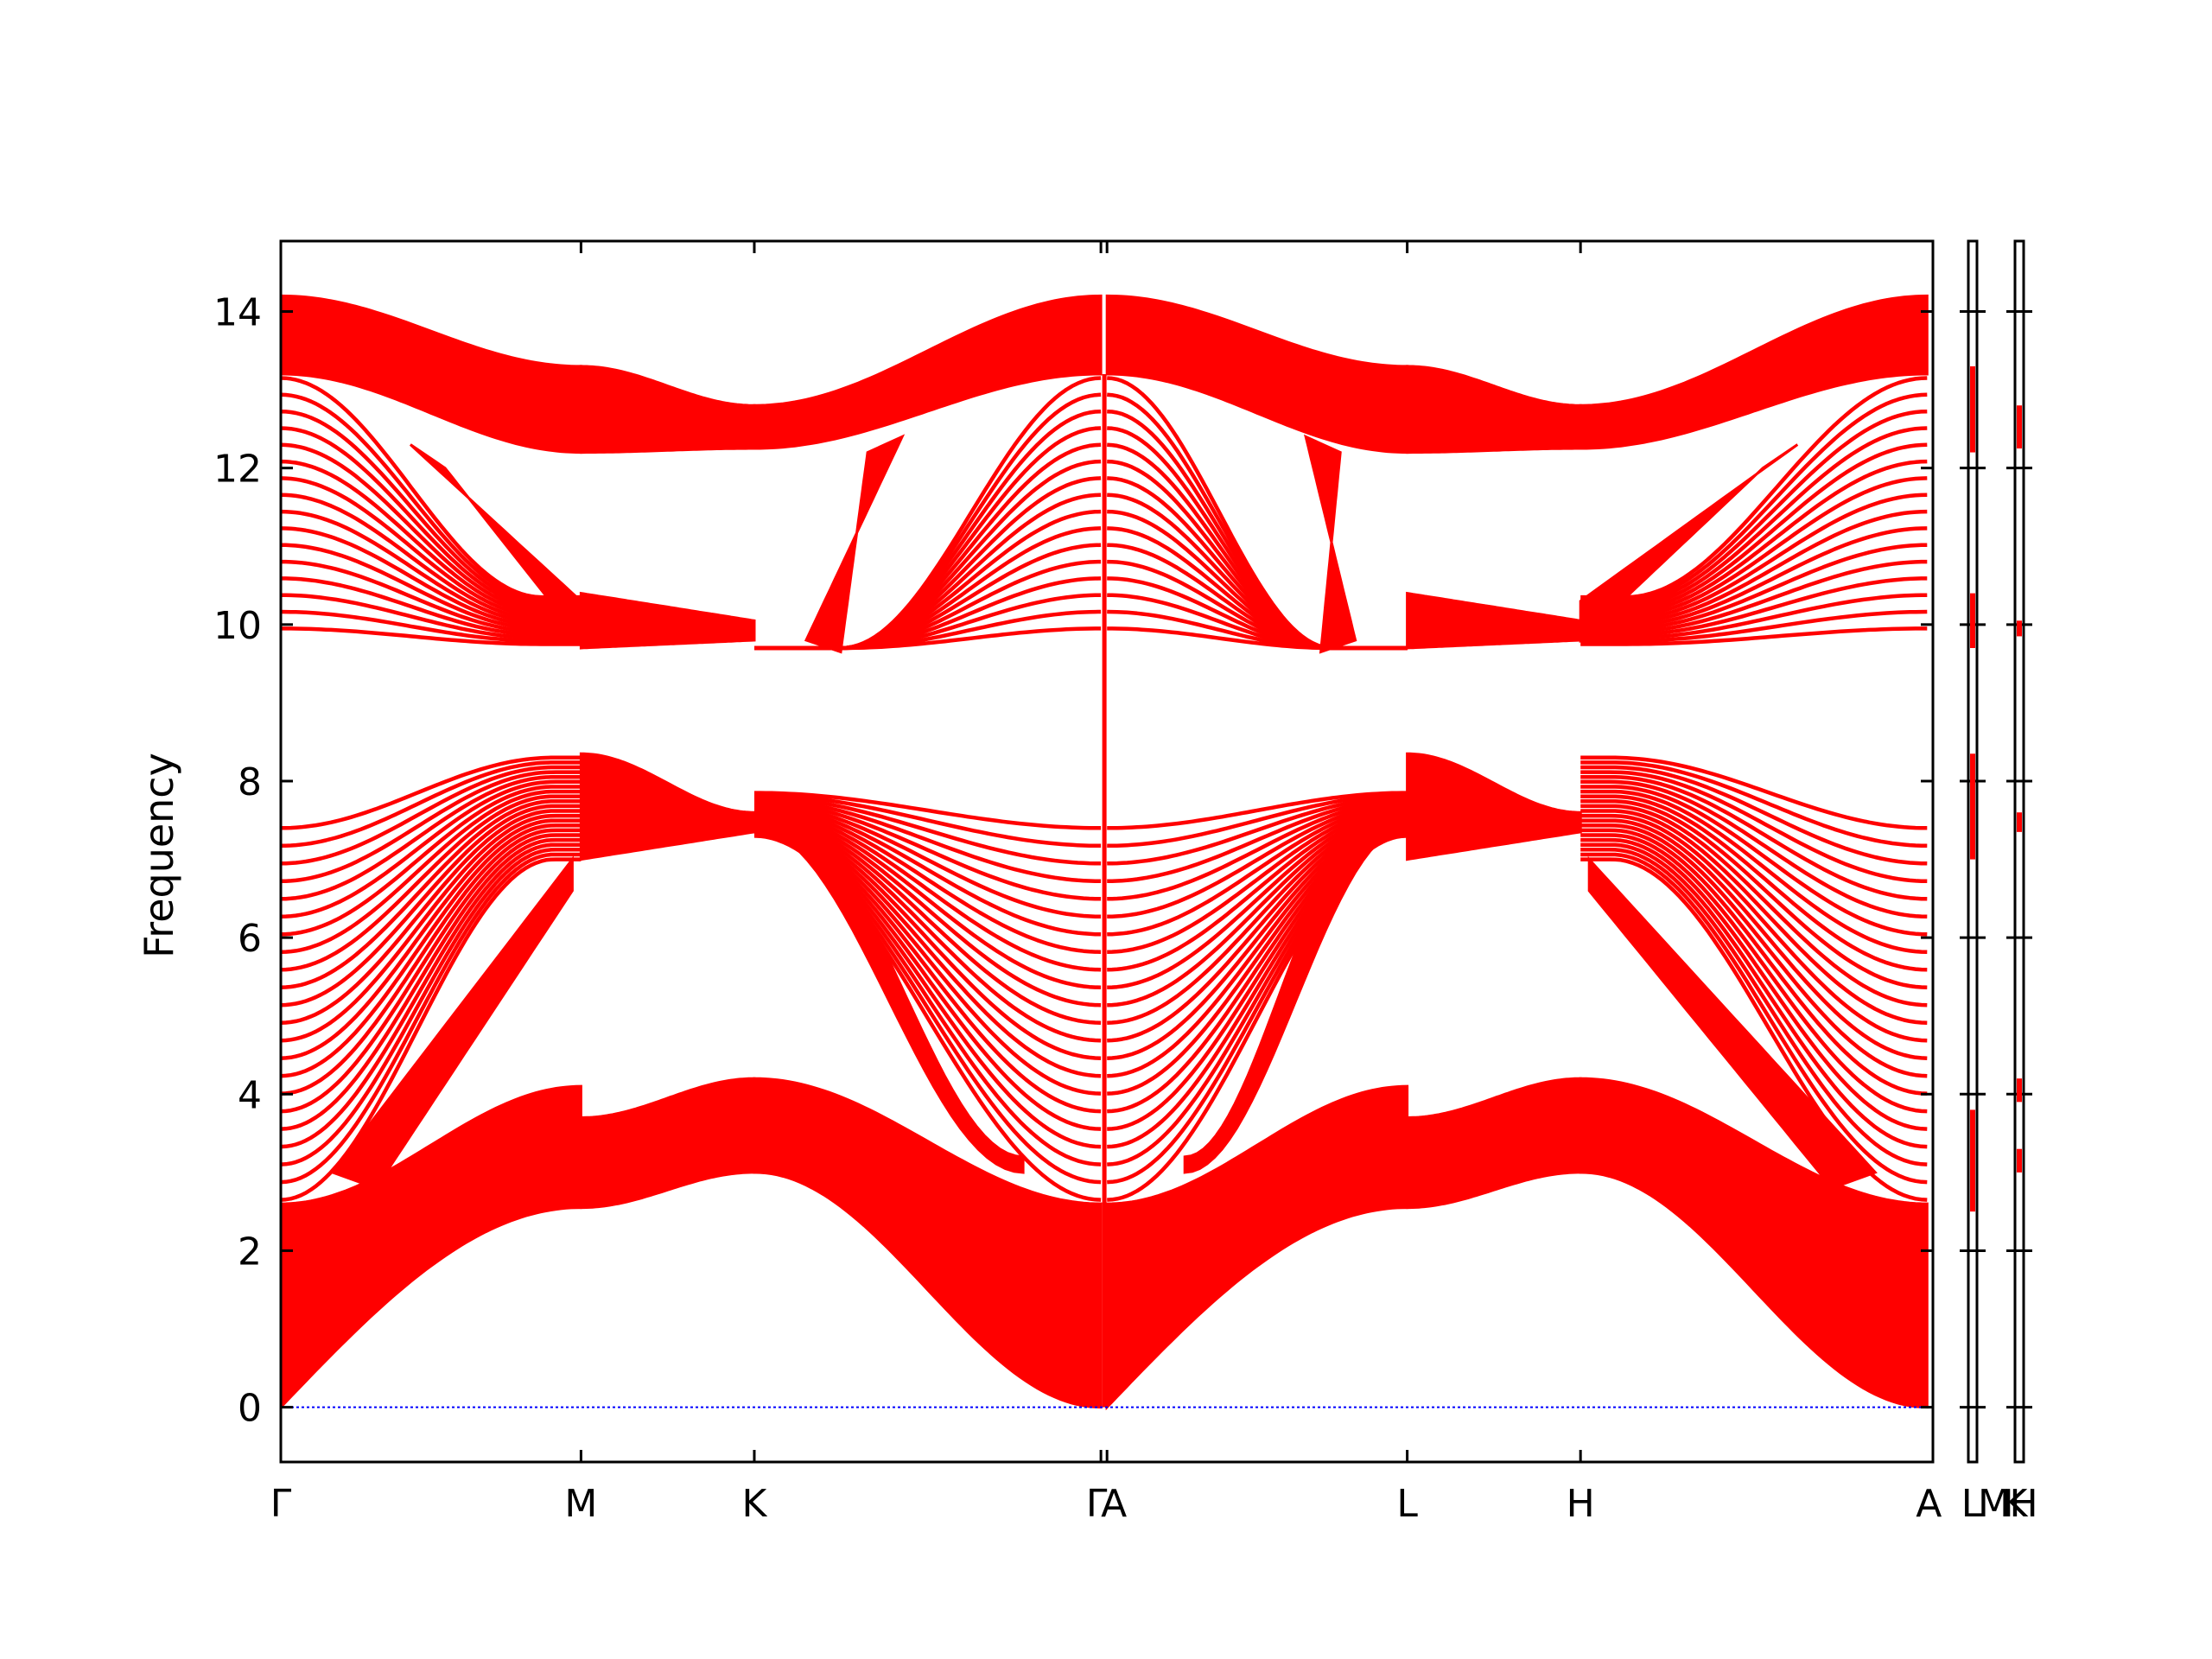 The height and width of the screenshot is (1659, 2212). I want to click on acoustic-lh, so click(1494, 1143).